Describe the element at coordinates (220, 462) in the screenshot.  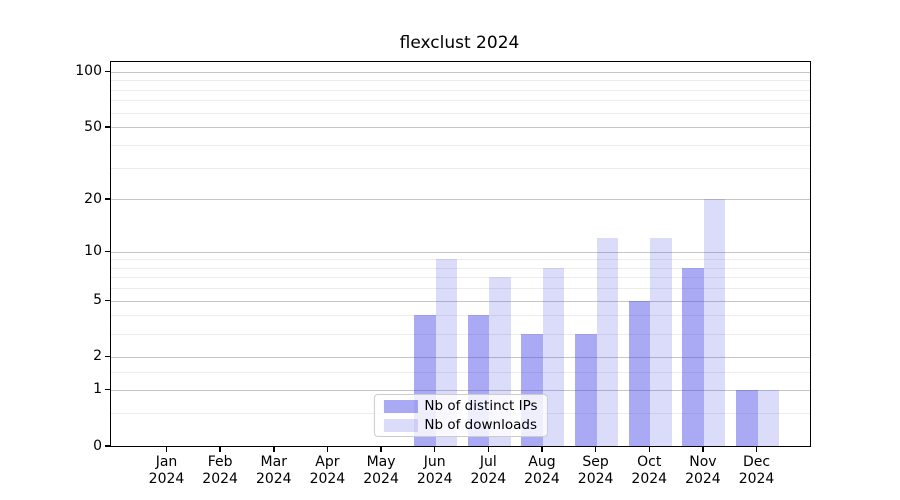
I see `x-tick-label-month: Feb` at that location.